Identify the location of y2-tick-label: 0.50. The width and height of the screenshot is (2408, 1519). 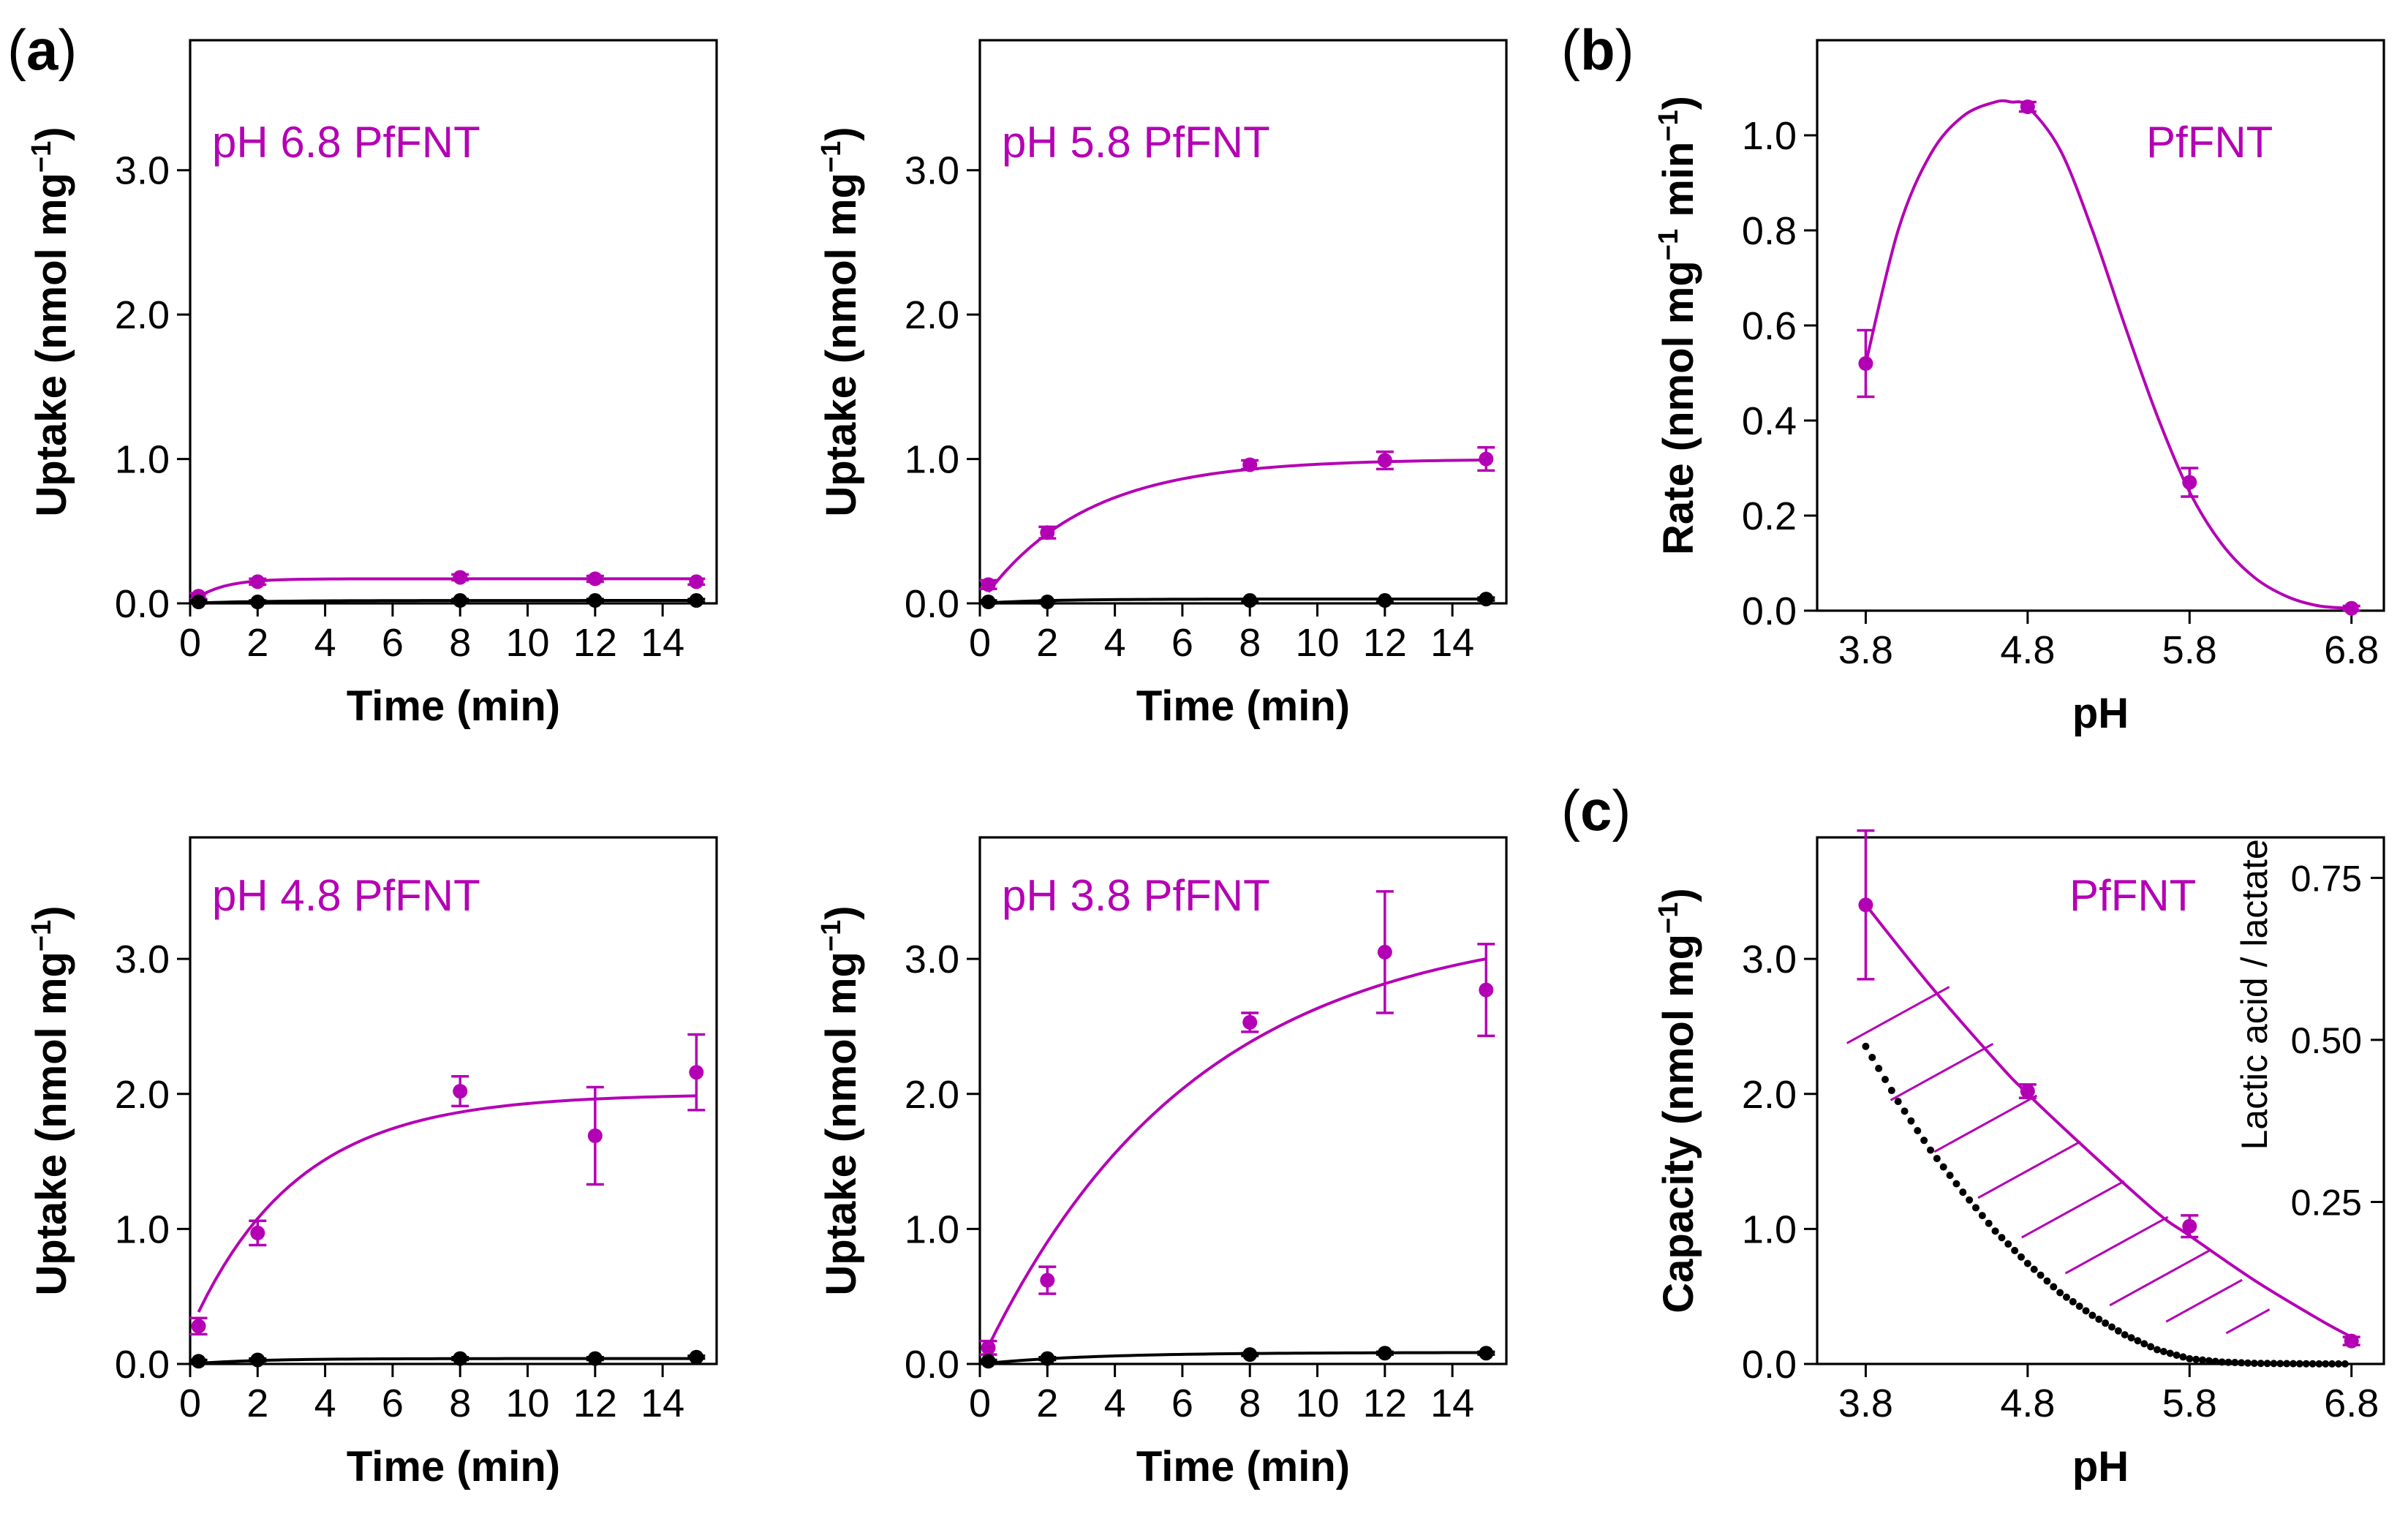
(2326, 1040).